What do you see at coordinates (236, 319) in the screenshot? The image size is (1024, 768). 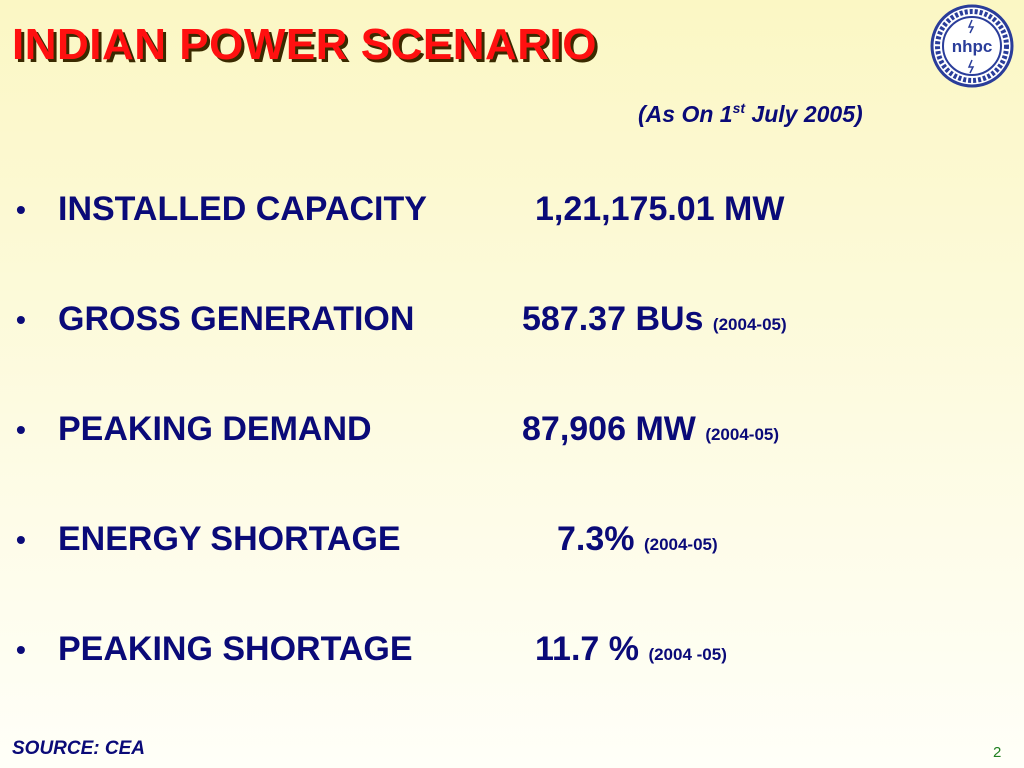 I see `item-label: GROSS GENERATION` at bounding box center [236, 319].